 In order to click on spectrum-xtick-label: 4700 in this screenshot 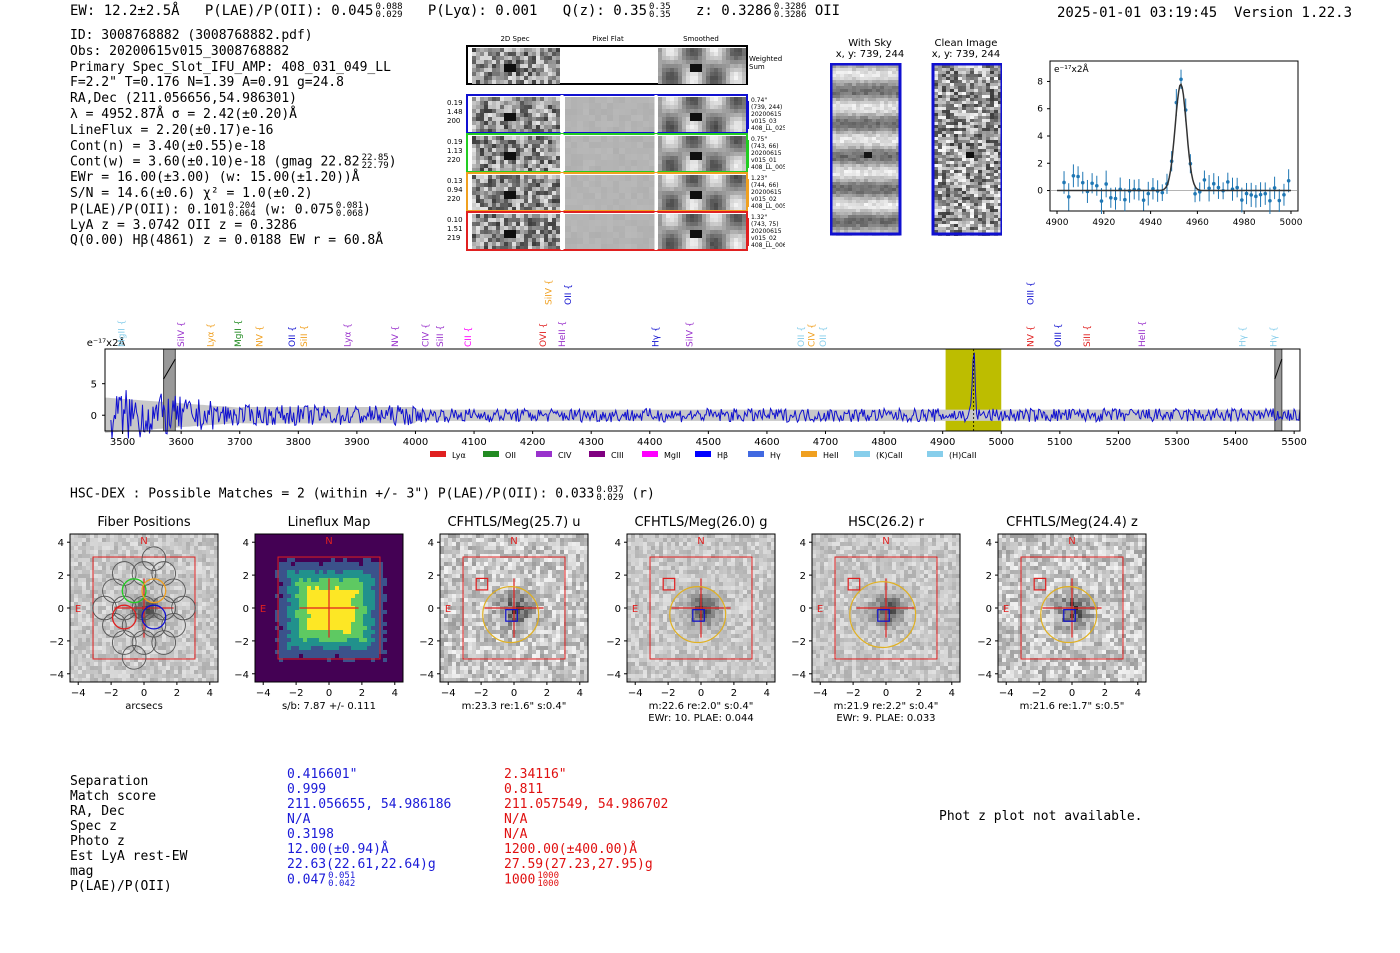, I will do `click(825, 442)`.